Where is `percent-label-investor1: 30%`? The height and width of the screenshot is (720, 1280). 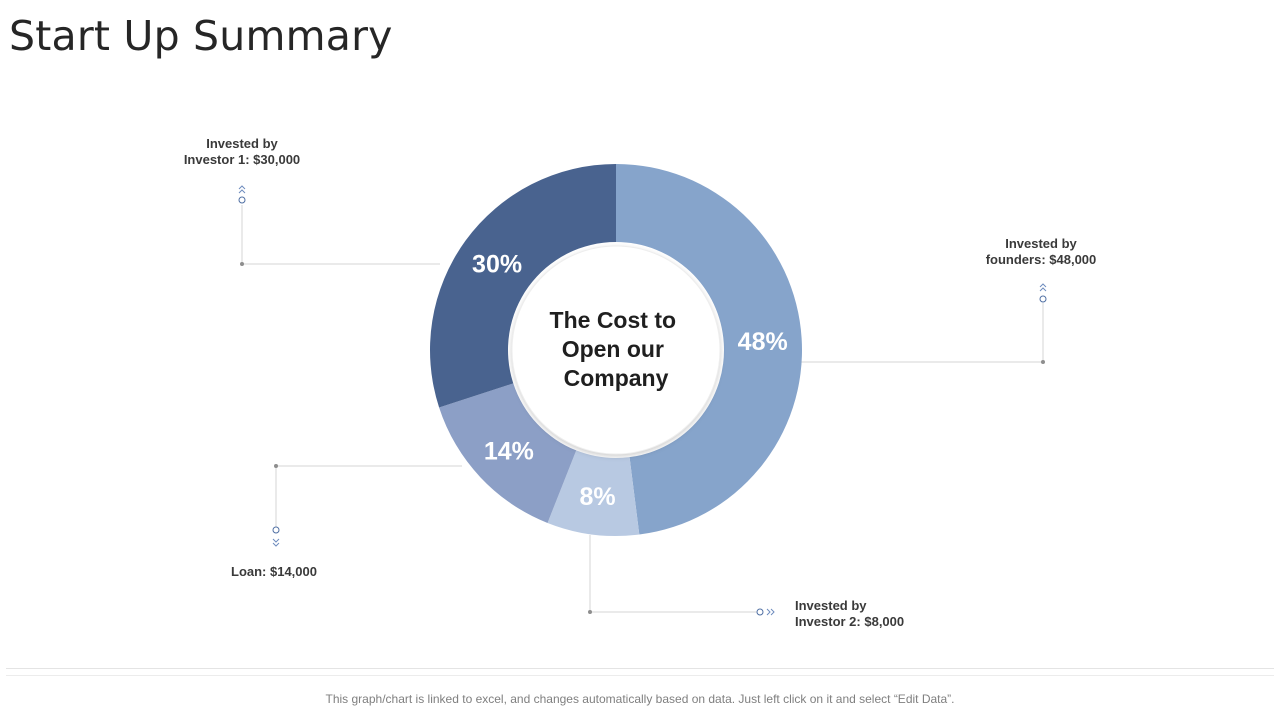
percent-label-investor1: 30% is located at coordinates (497, 265).